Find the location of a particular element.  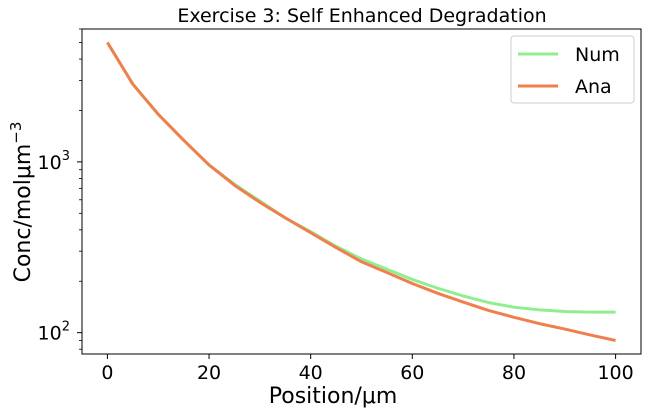

x-tick-label: 0 is located at coordinates (107, 373).